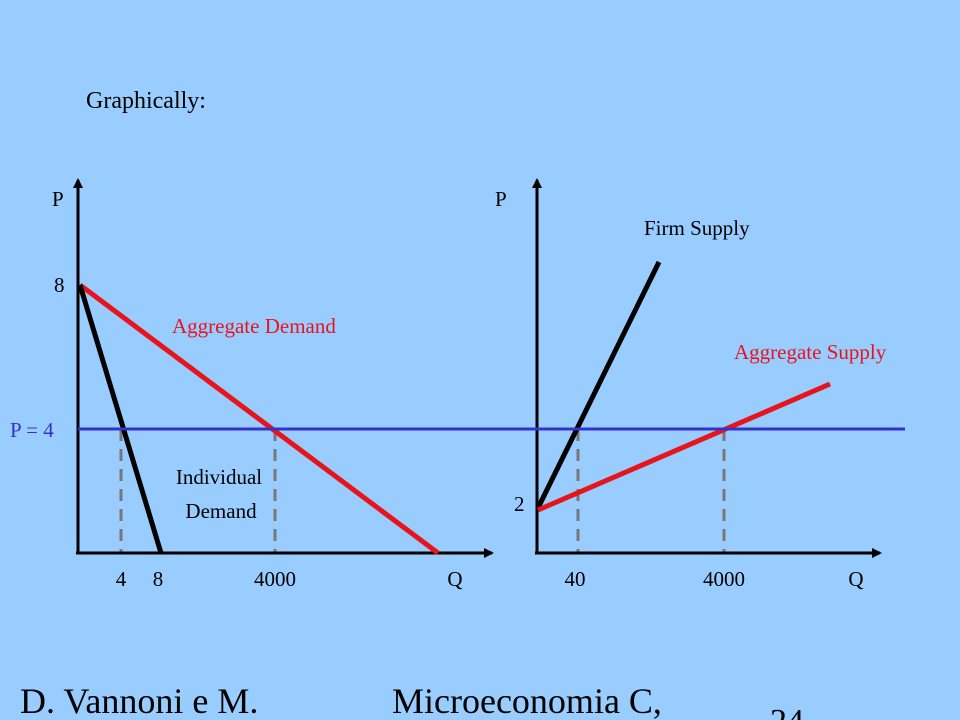 This screenshot has width=960, height=720. What do you see at coordinates (684, 447) in the screenshot?
I see `aggregate-supply-curve` at bounding box center [684, 447].